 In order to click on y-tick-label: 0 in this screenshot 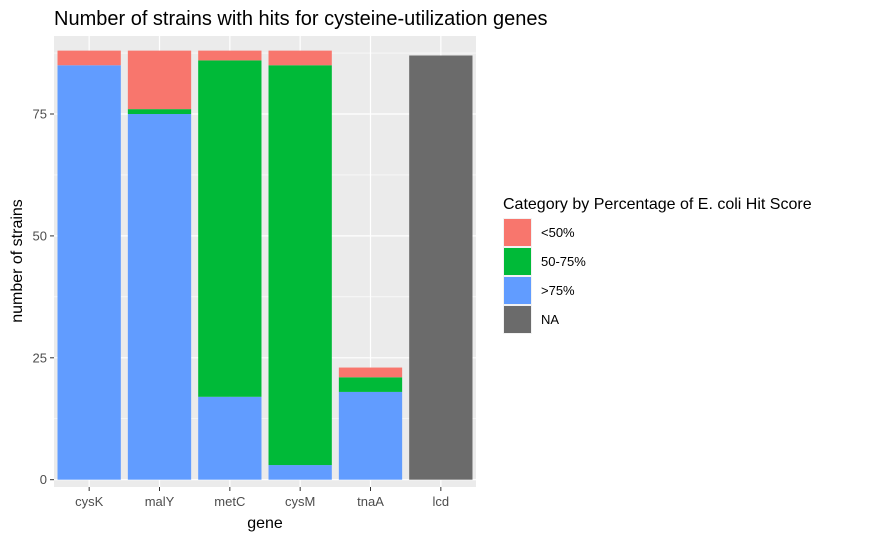, I will do `click(43, 479)`.